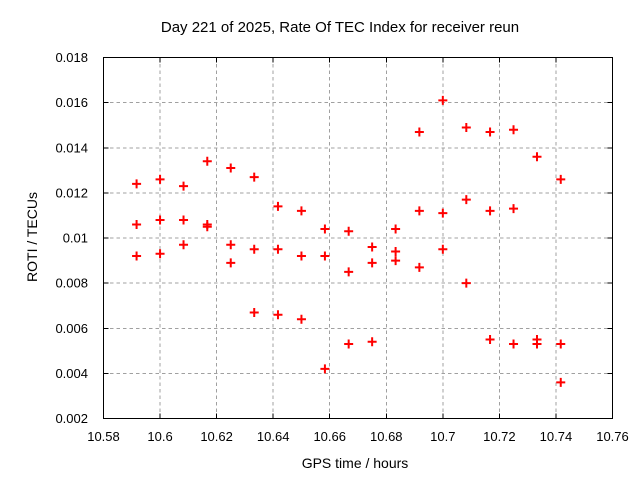 This screenshot has height=480, width=640. I want to click on y-tick-label: 0.014, so click(71, 147).